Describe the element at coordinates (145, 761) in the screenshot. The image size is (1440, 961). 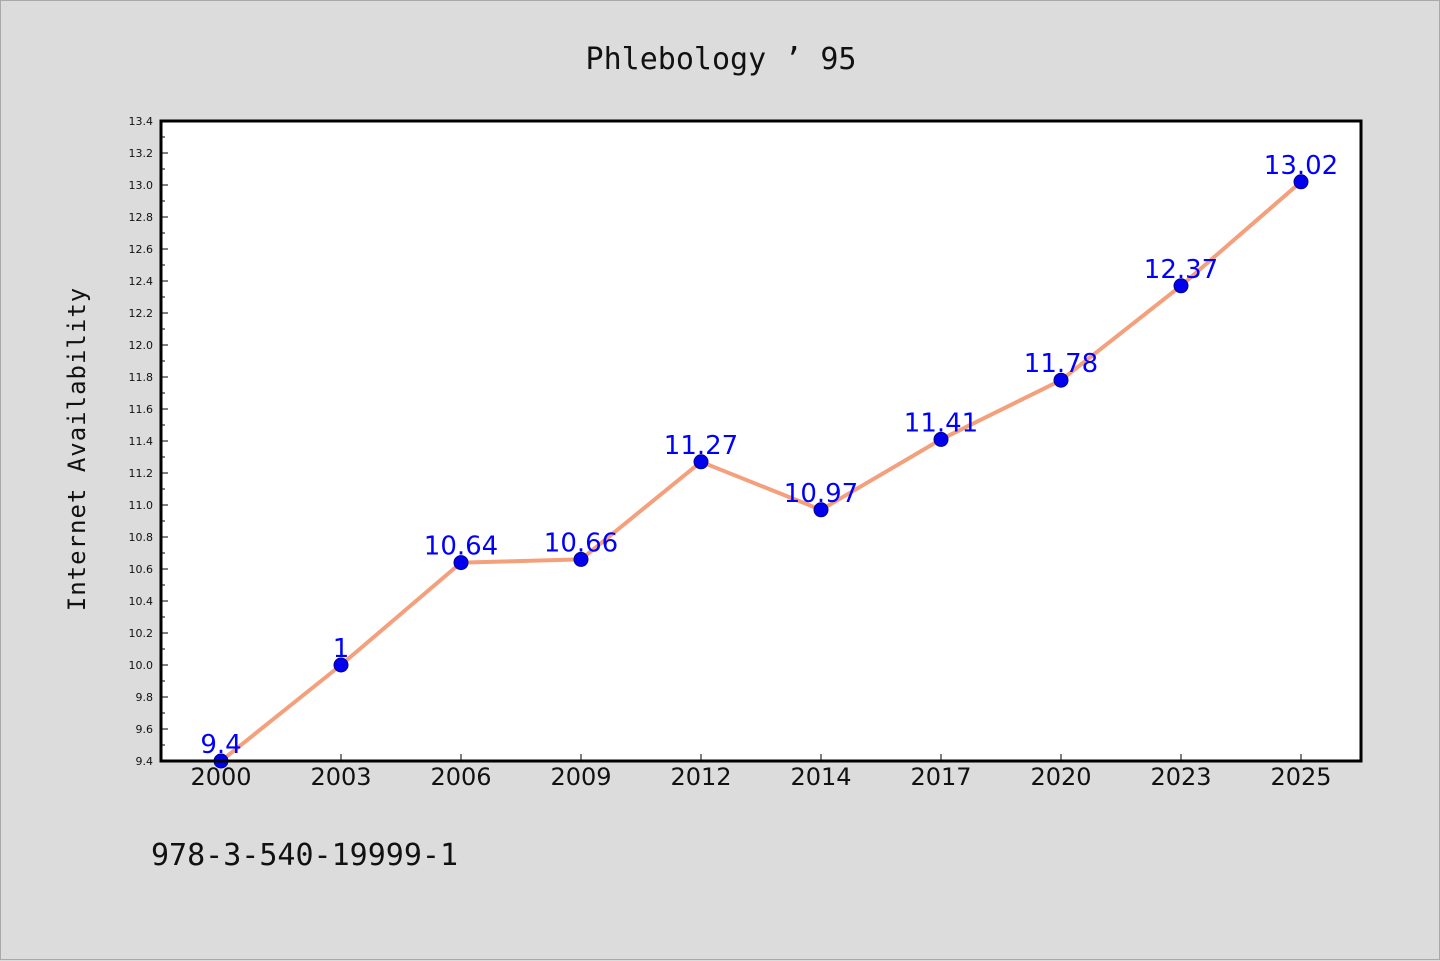
I see `y-tick-label: 9.4` at that location.